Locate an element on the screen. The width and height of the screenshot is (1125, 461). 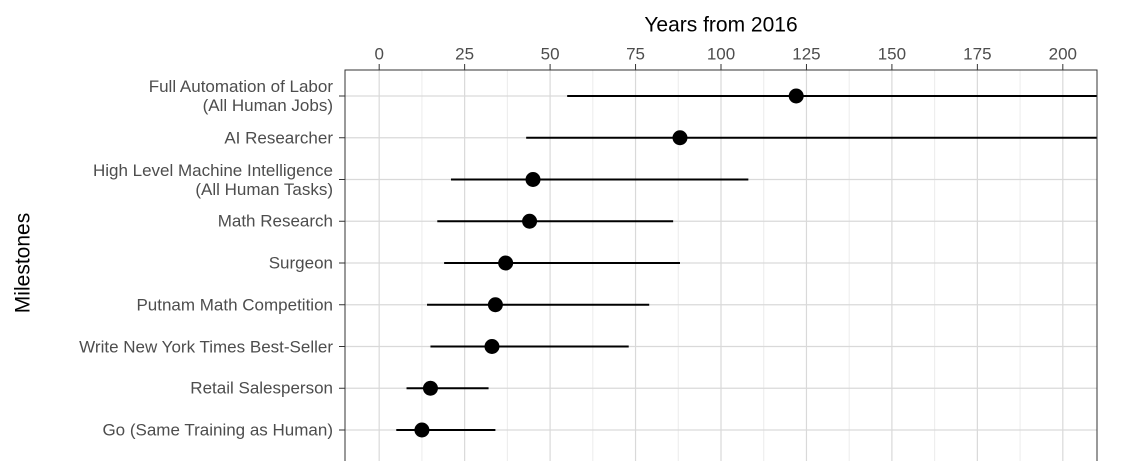
x-axis-title: Years from 2016 is located at coordinates (720, 25).